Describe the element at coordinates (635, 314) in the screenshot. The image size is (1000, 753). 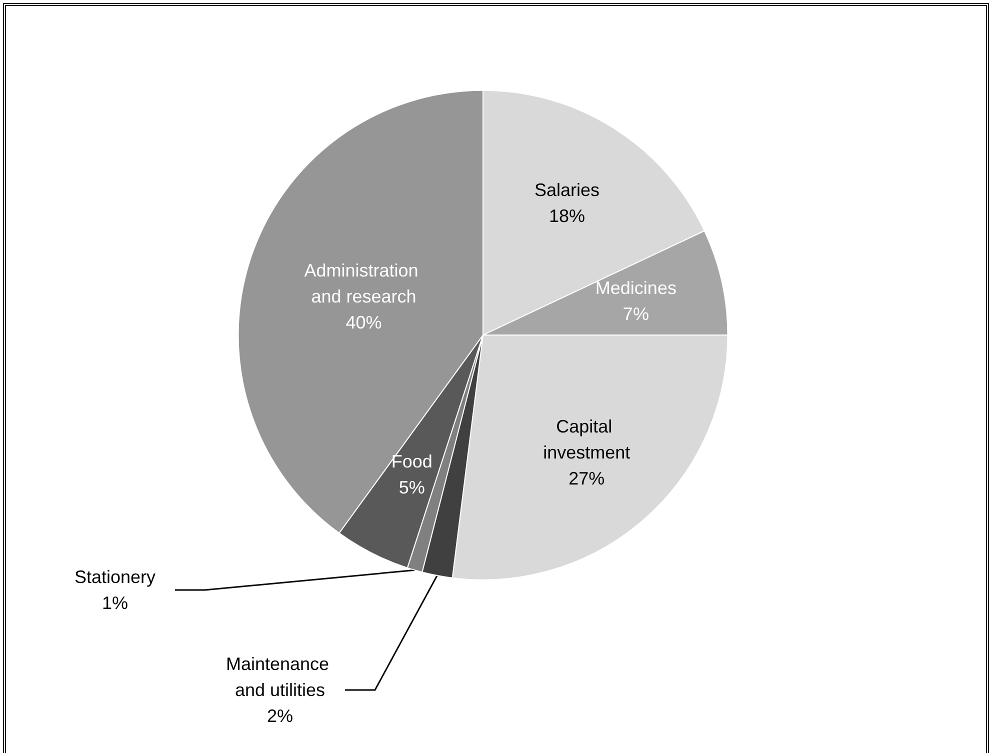
I see `data-label: 7%` at that location.